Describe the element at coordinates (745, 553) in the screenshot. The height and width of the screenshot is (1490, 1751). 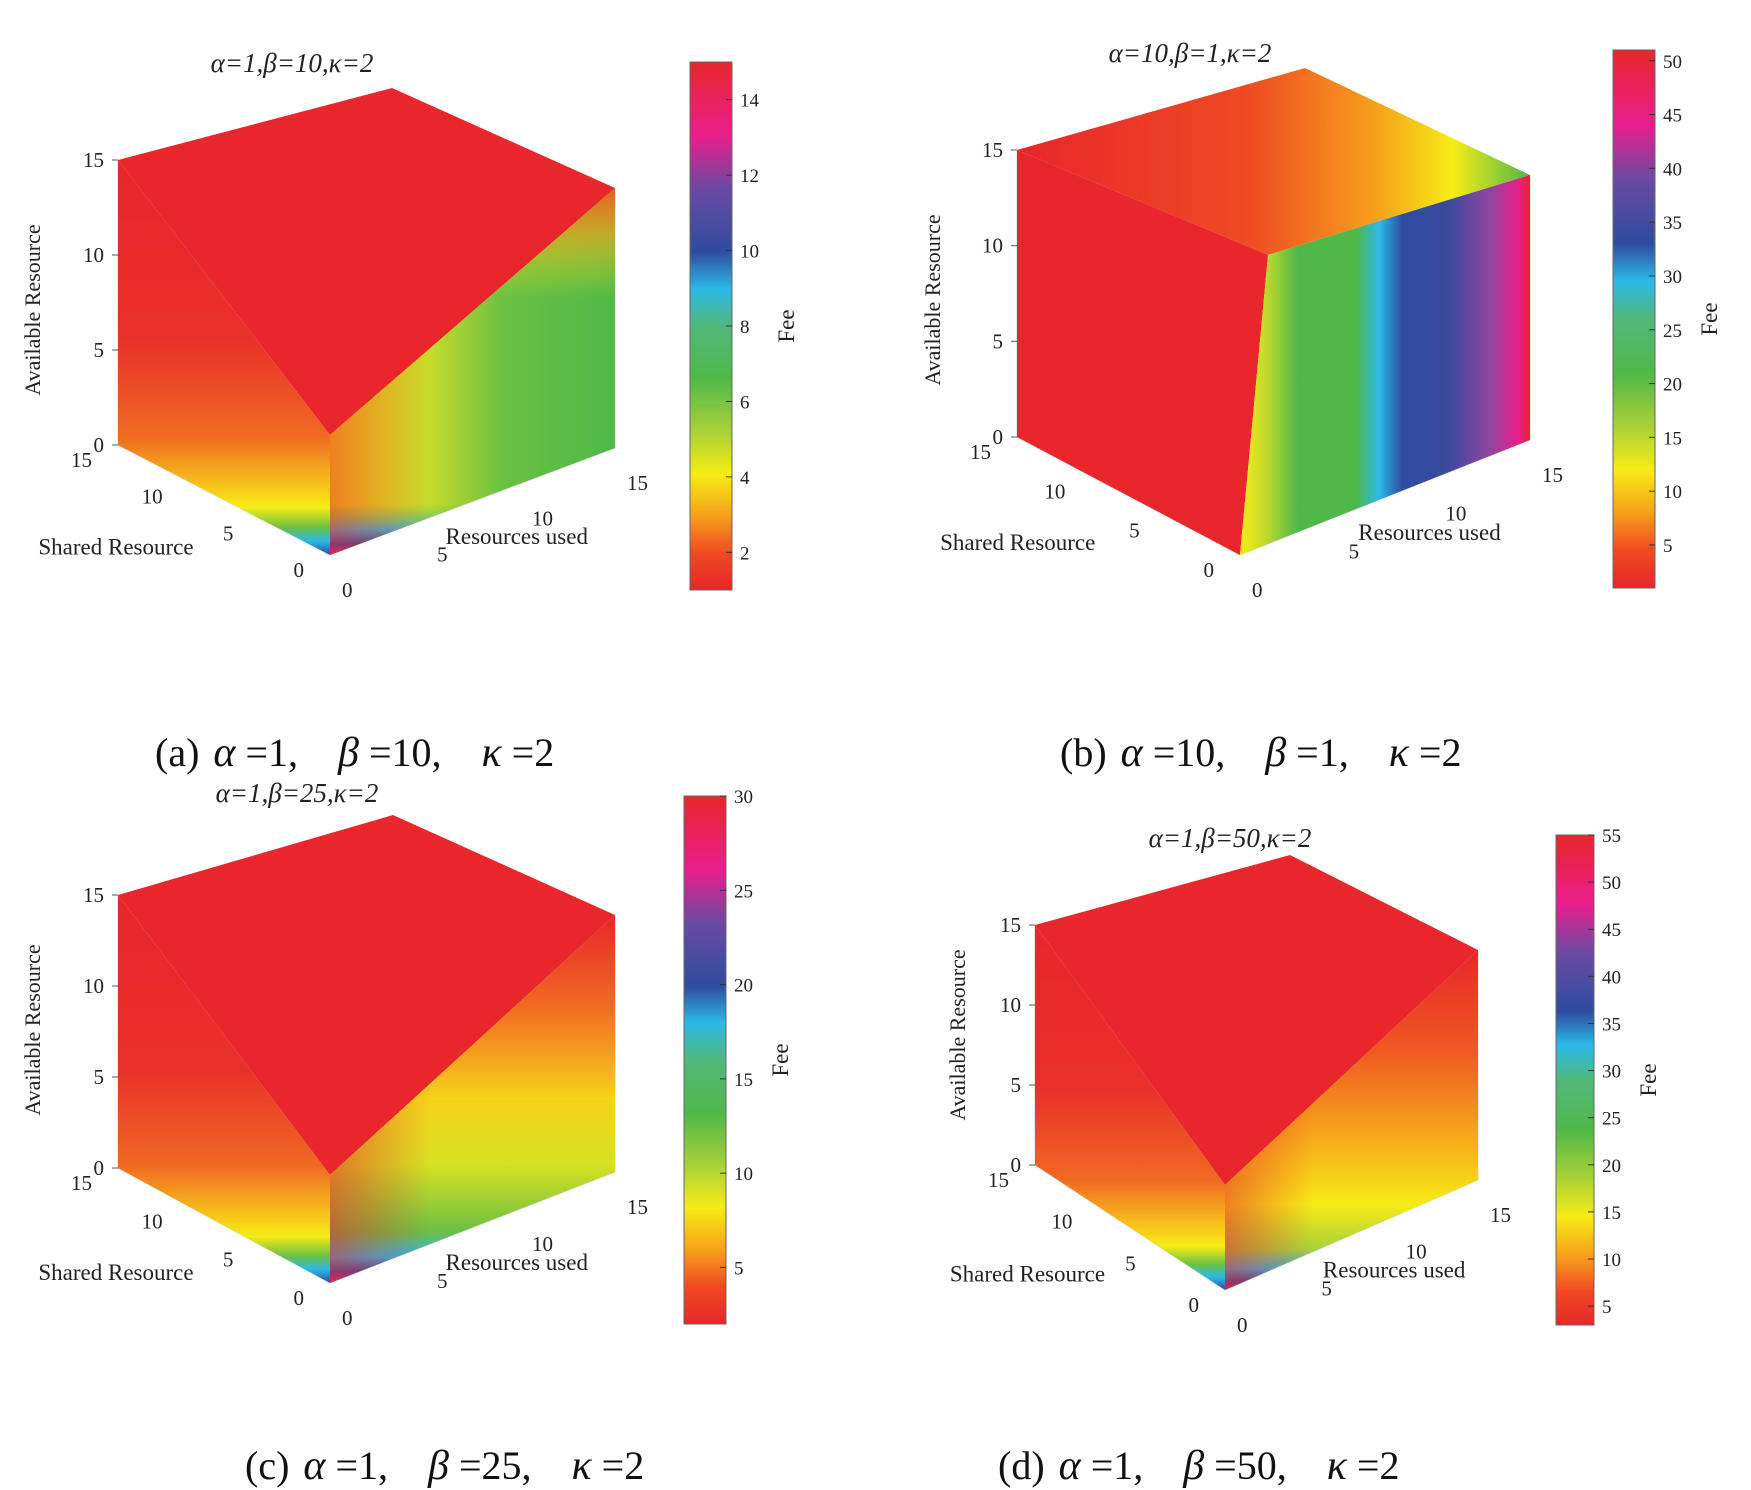
I see `colorbar-tick-label: 2` at that location.